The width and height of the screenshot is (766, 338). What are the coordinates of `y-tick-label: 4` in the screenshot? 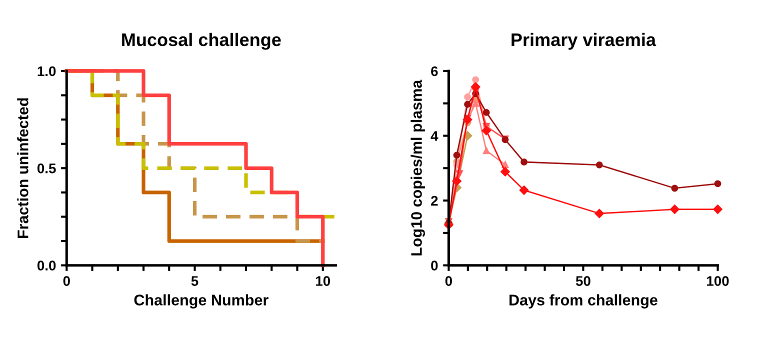 It's located at (434, 136).